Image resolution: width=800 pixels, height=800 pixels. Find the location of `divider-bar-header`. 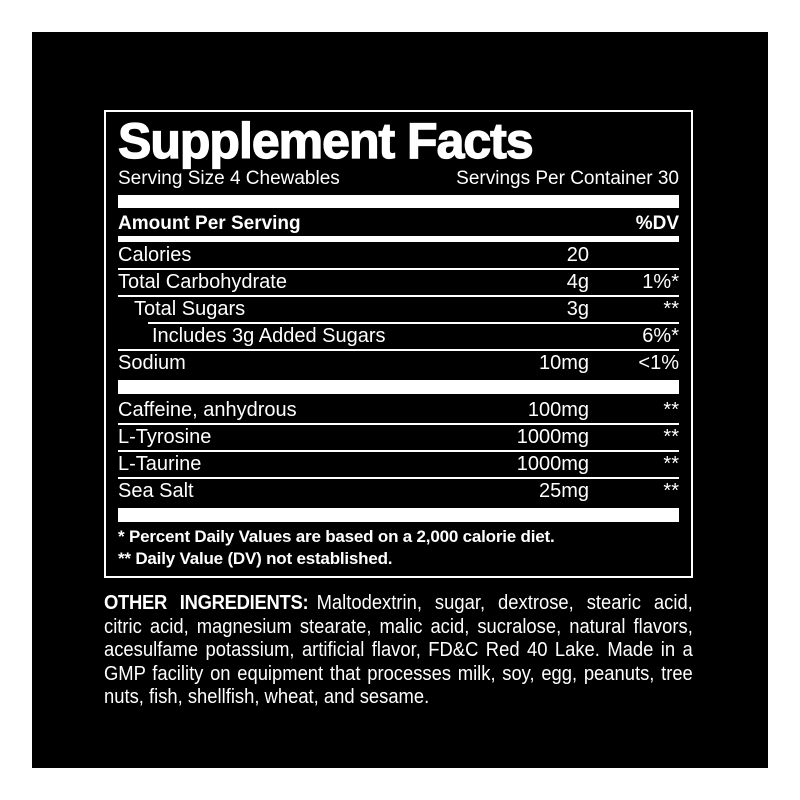

divider-bar-header is located at coordinates (398, 239).